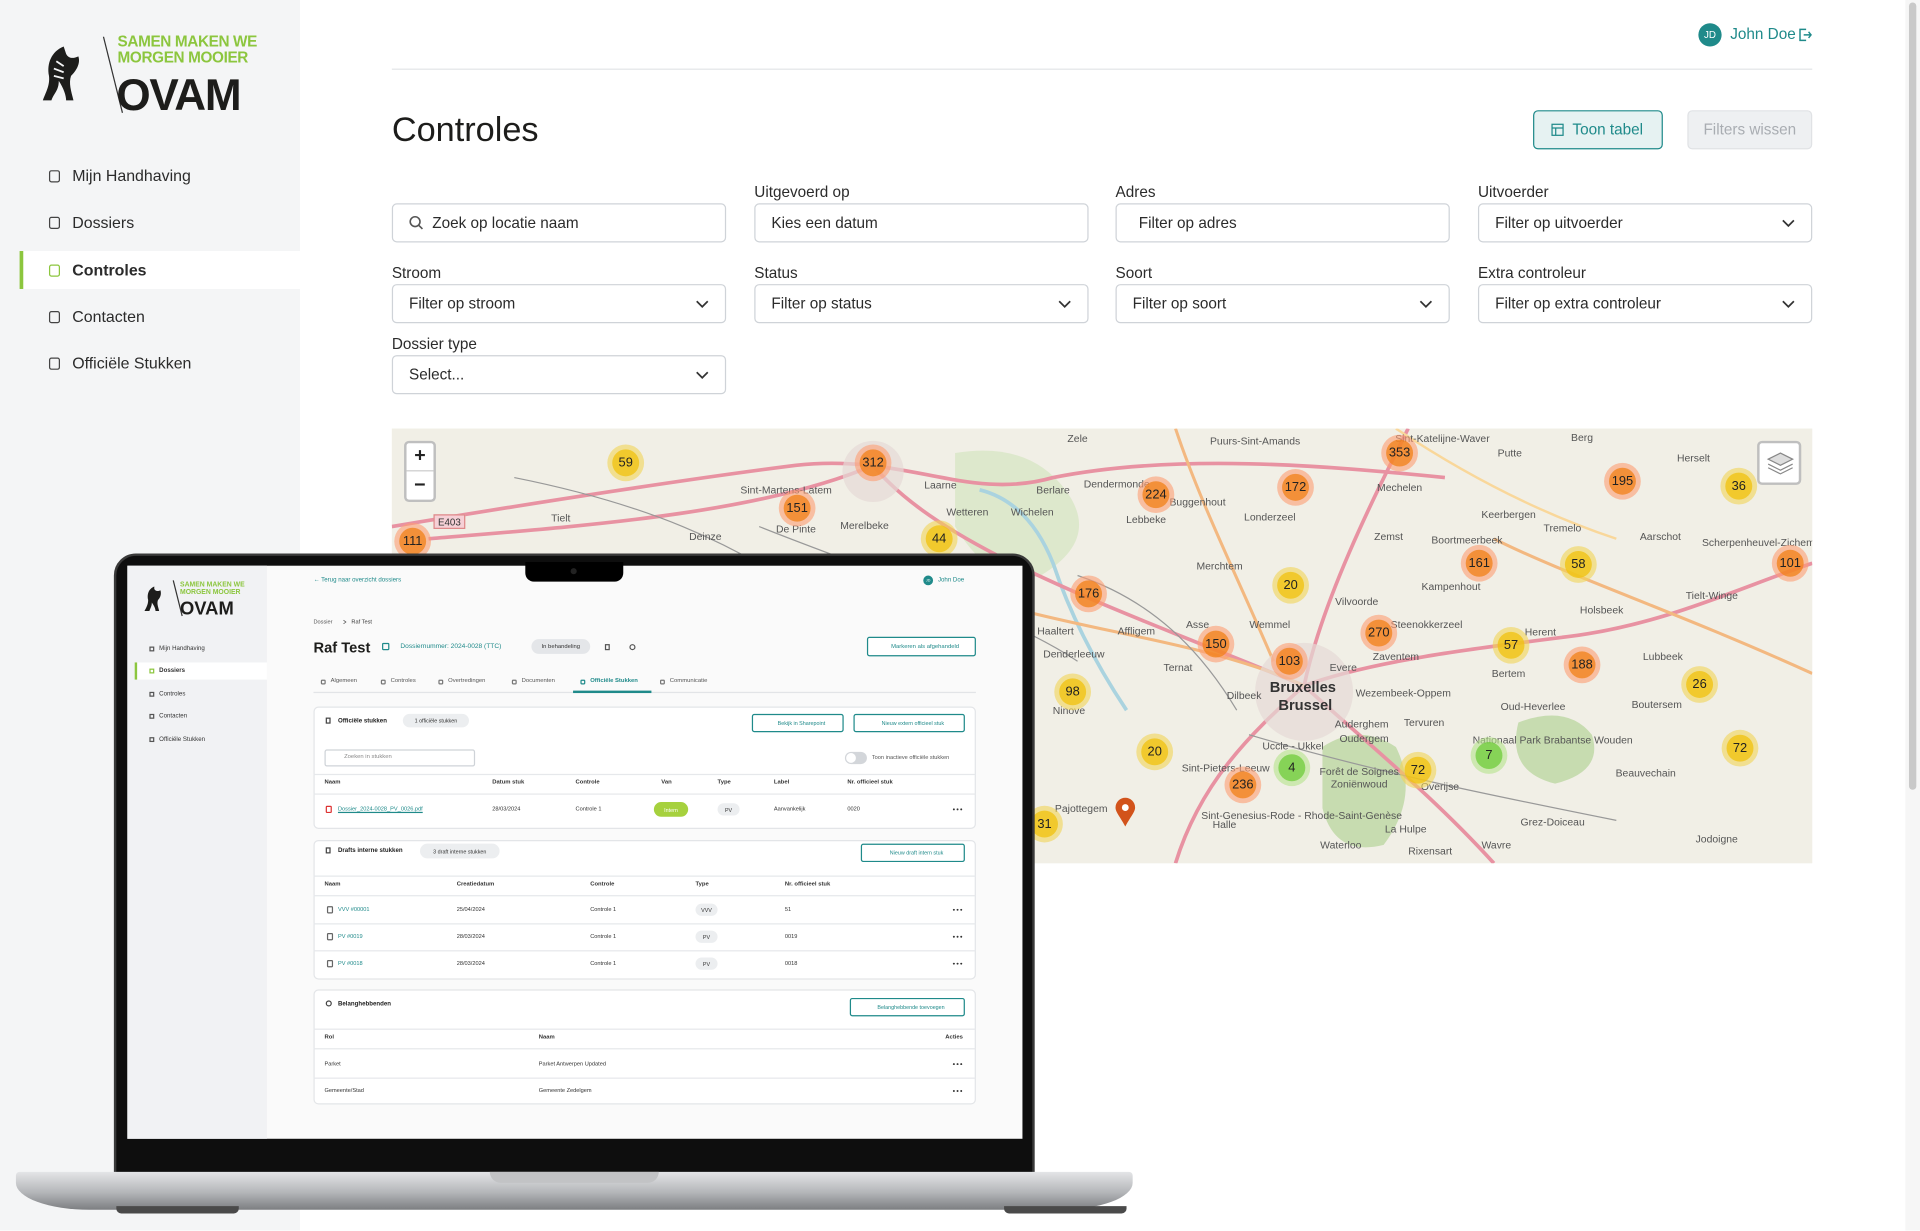  What do you see at coordinates (470, 963) in the screenshot?
I see `cell: 28/03/2024` at bounding box center [470, 963].